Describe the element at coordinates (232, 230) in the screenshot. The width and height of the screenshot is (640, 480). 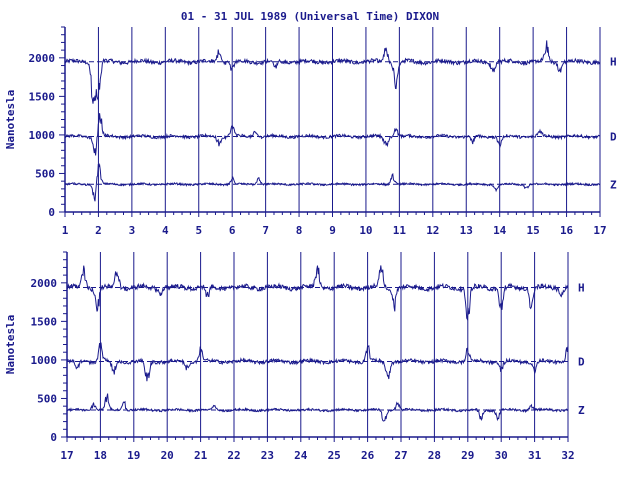
I see `x-tick-label: 6` at that location.